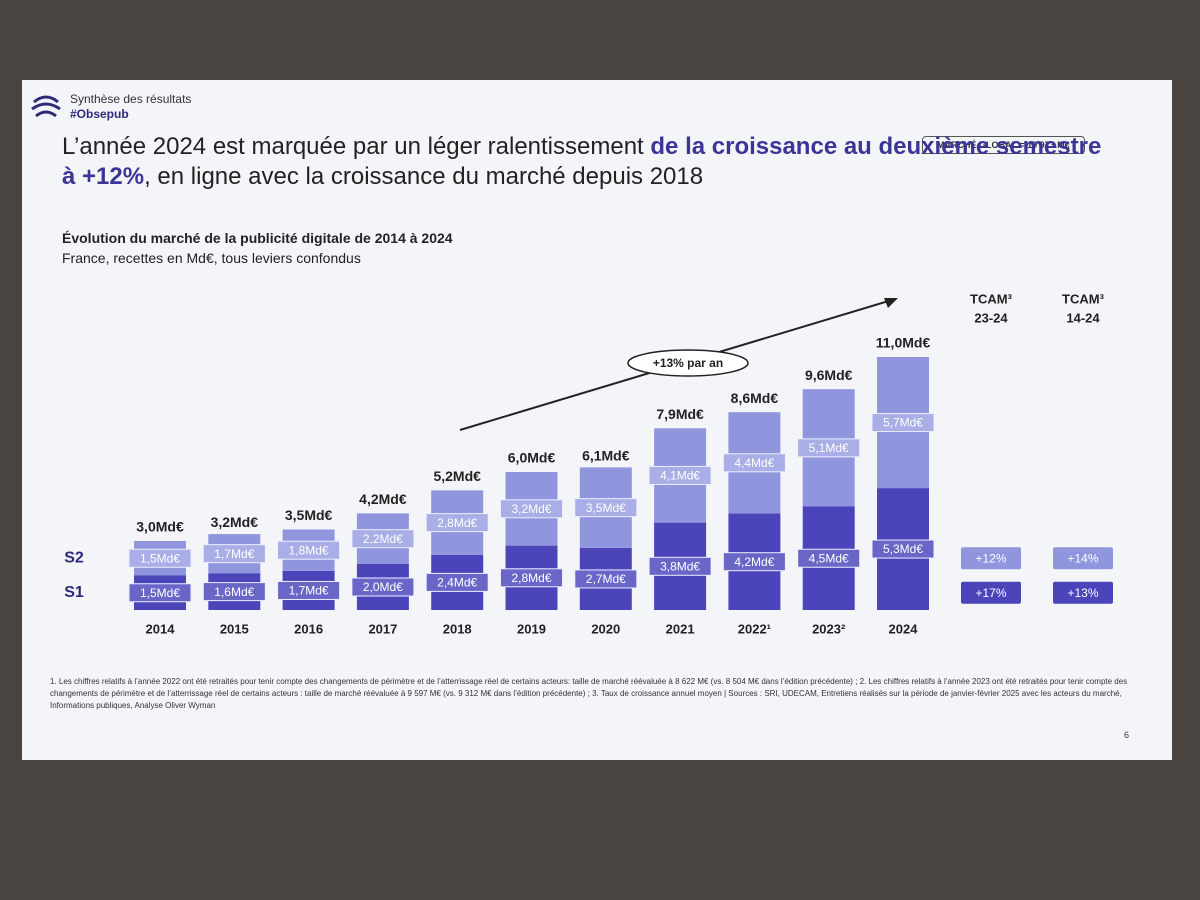 The image size is (1200, 900). I want to click on value-label: 2,0Md€, so click(383, 587).